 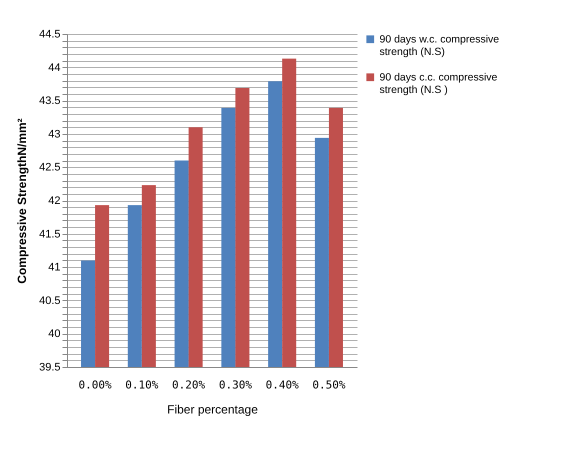 I want to click on y-axis-title: Compressive StrengthN/mm², so click(x=22, y=201).